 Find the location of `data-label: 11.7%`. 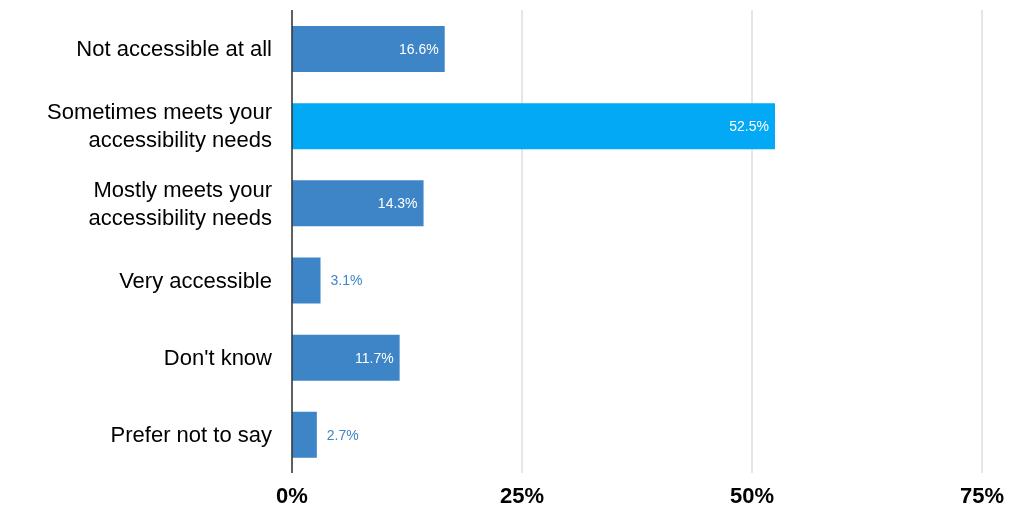

data-label: 11.7% is located at coordinates (374, 357).